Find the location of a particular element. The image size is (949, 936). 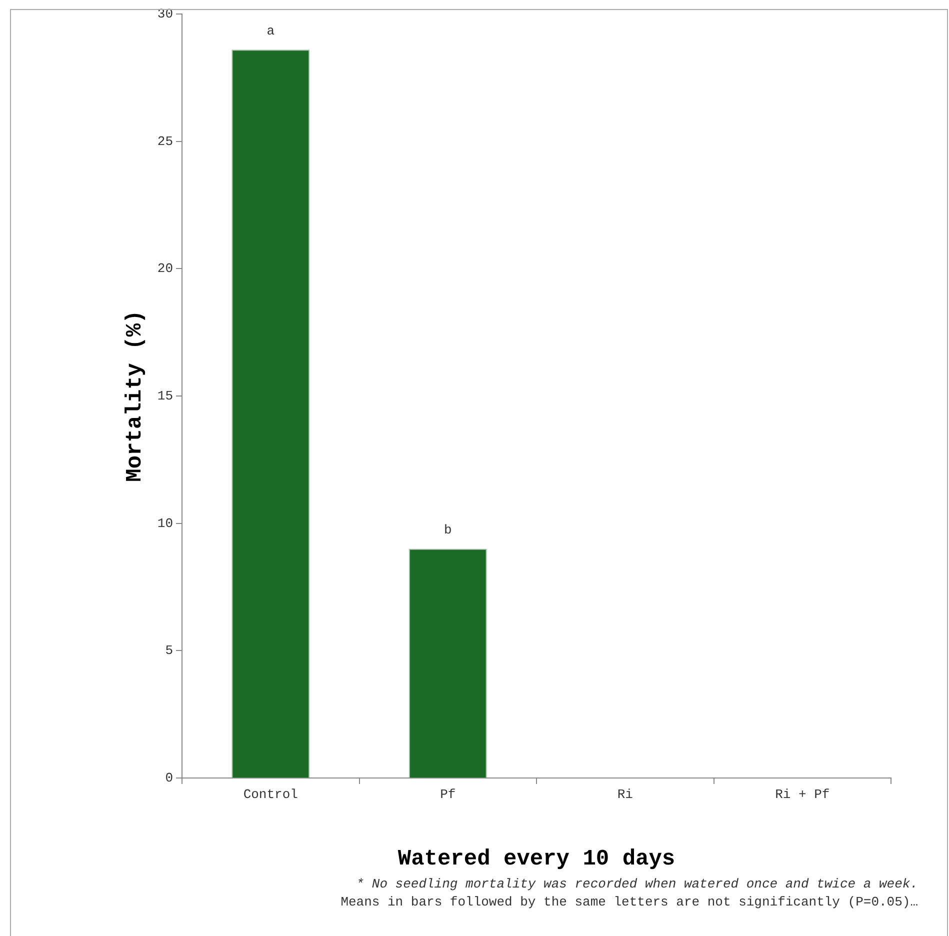

x-tick-label: Ri + Pf is located at coordinates (802, 794).